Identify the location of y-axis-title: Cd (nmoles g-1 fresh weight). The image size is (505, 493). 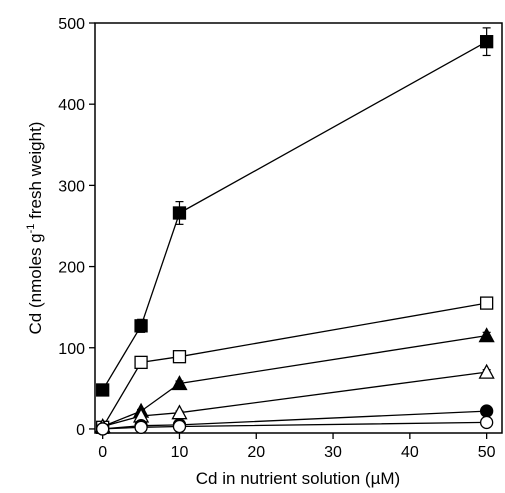
(35, 228).